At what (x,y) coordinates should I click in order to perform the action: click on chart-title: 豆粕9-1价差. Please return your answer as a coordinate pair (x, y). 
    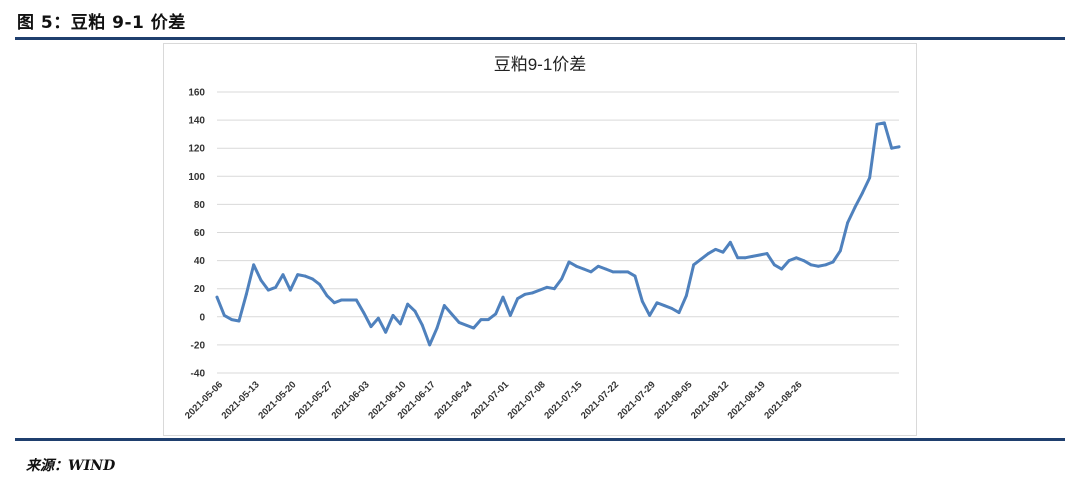
    Looking at the image, I should click on (540, 64).